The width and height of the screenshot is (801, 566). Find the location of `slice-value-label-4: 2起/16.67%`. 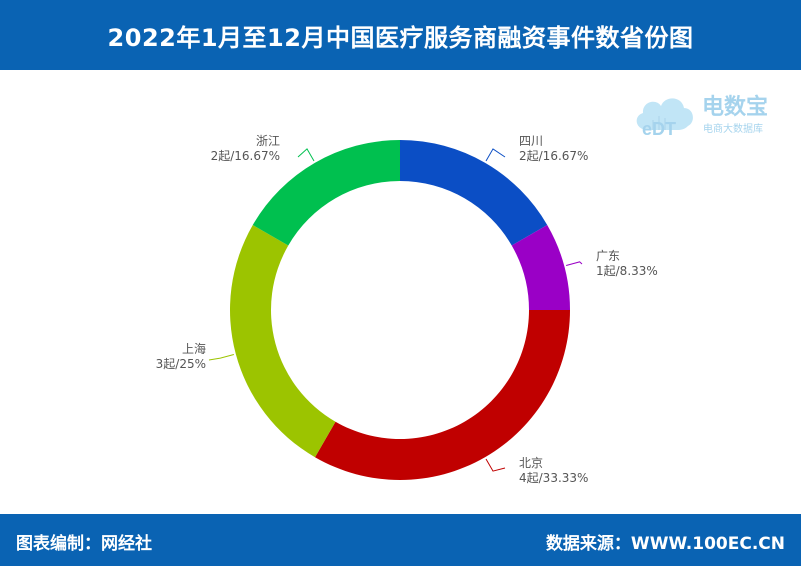

slice-value-label-4: 2起/16.67% is located at coordinates (245, 156).